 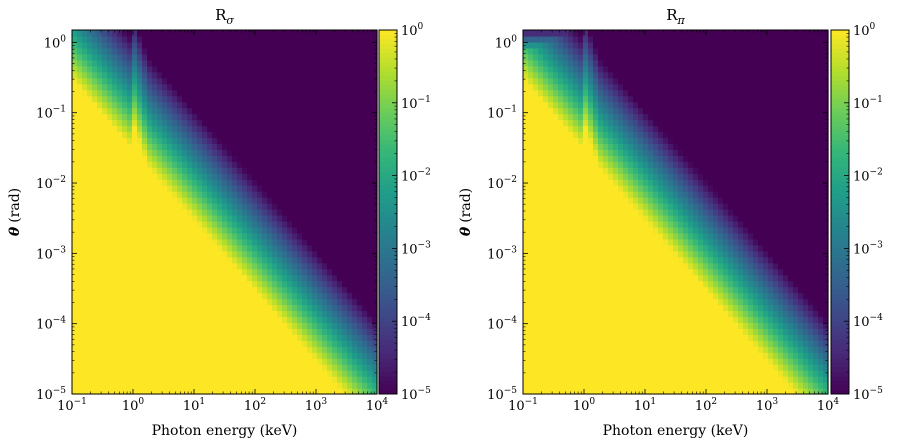 What do you see at coordinates (377, 405) in the screenshot?
I see `x-tick-label: 104` at bounding box center [377, 405].